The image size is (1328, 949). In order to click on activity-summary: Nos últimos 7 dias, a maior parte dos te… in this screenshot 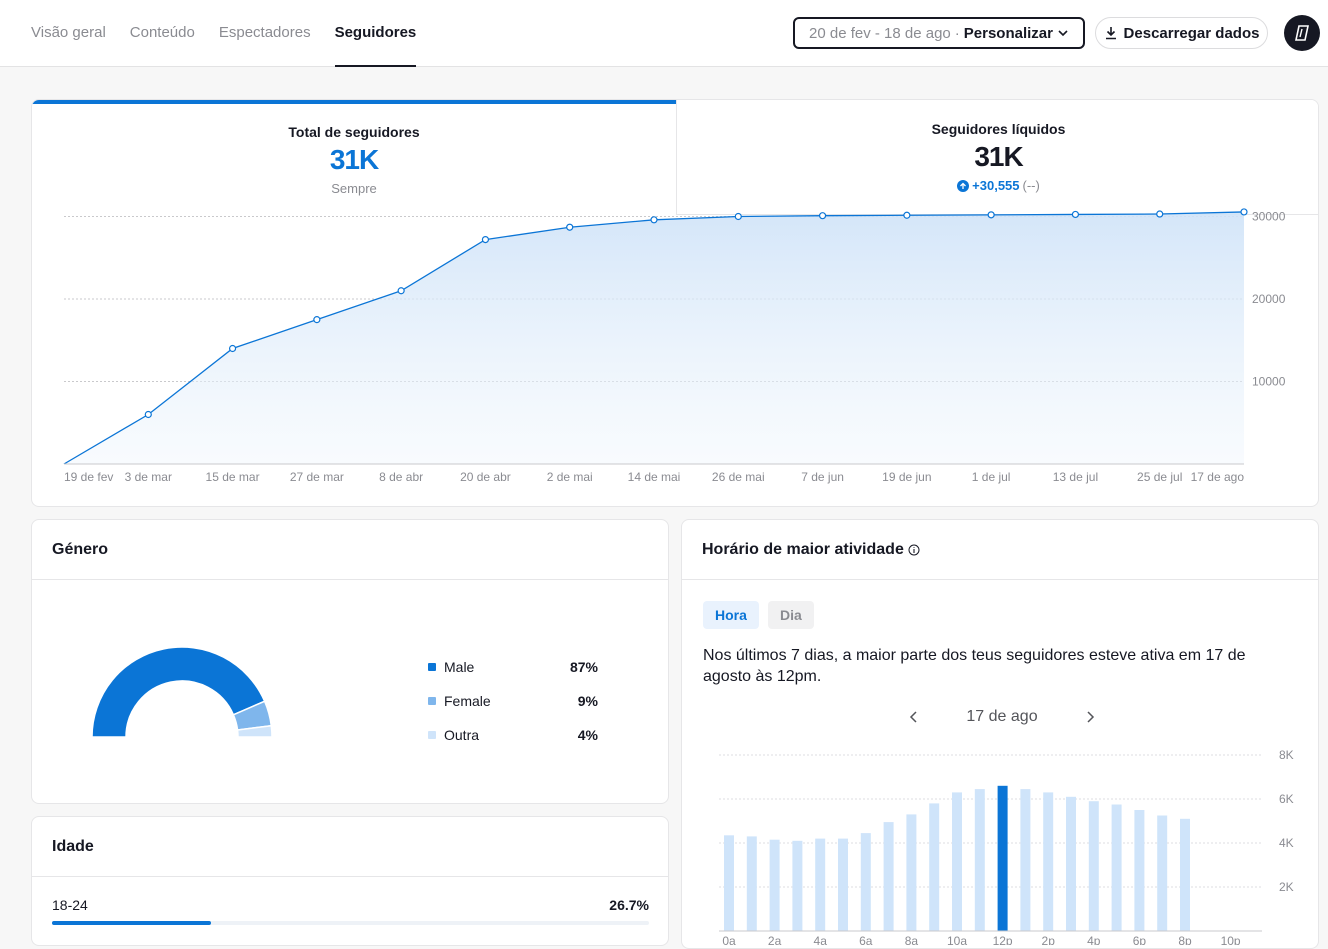, I will do `click(974, 666)`.